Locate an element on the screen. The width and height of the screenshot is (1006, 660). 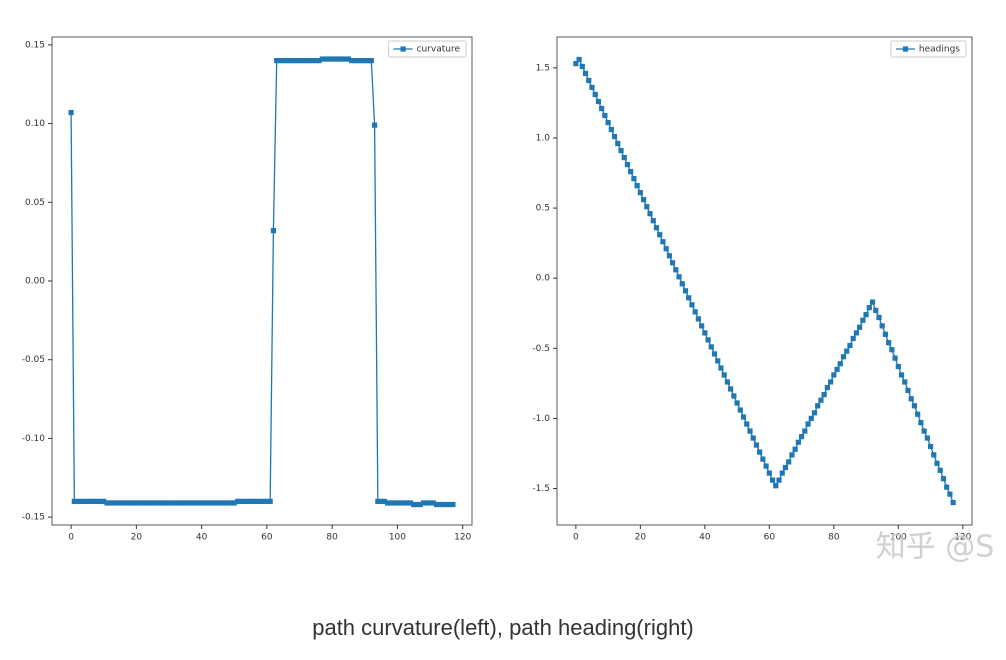
legend: curvature is located at coordinates (427, 49).